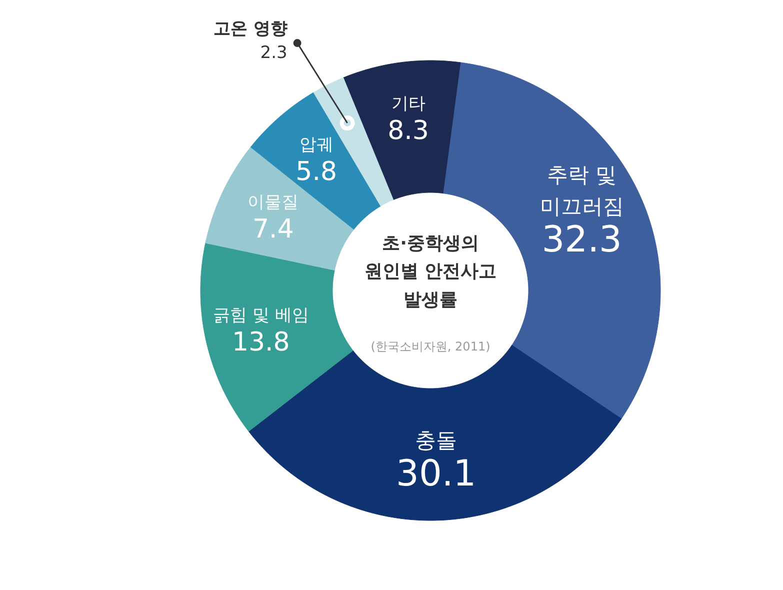  What do you see at coordinates (273, 229) in the screenshot?
I see `data-label: 7.4` at bounding box center [273, 229].